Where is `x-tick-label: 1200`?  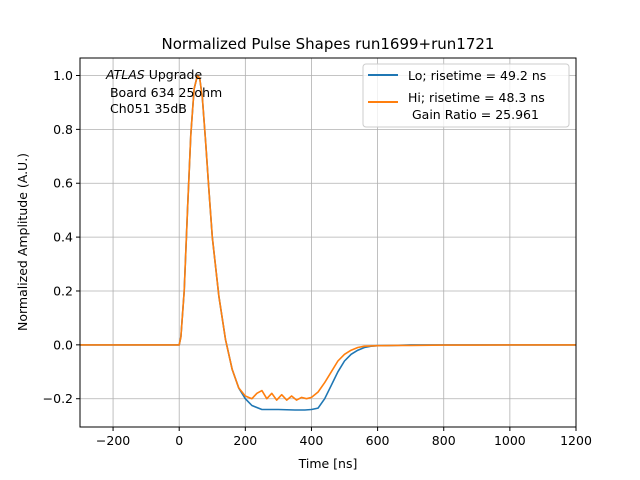 x-tick-label: 1200 is located at coordinates (576, 440).